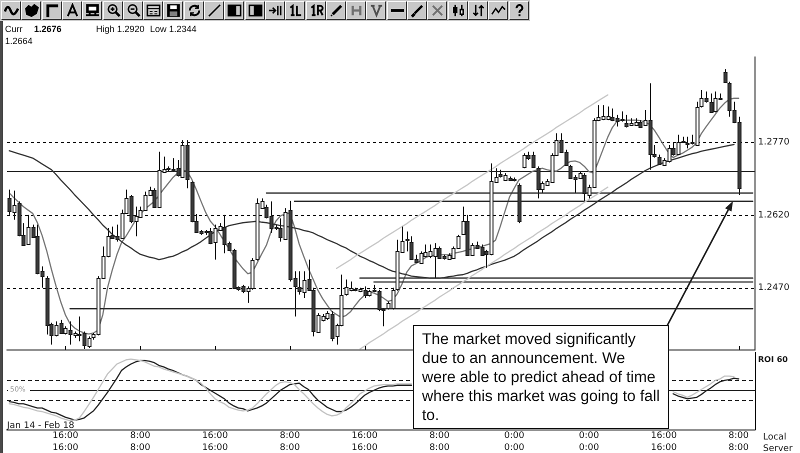 The height and width of the screenshot is (453, 800). I want to click on y-tick-label: 1.2620, so click(774, 215).